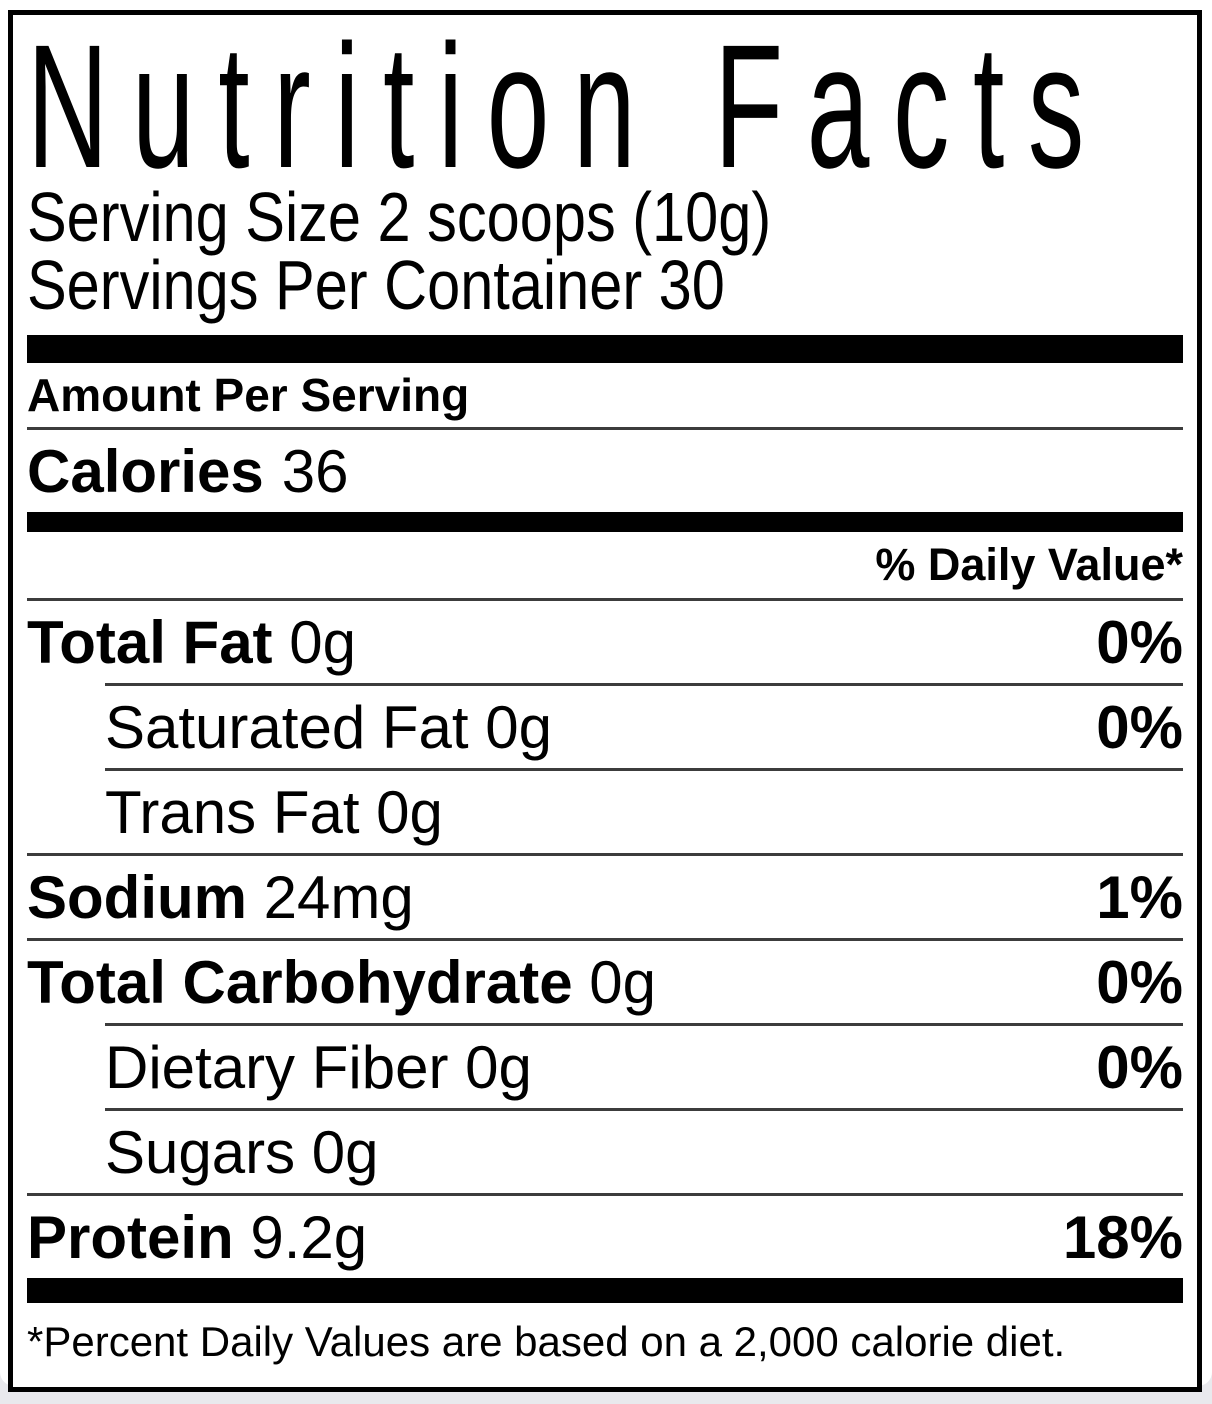 The width and height of the screenshot is (1212, 1404). I want to click on serving-size-line: Serving Size 2 scoops (10g), so click(605, 217).